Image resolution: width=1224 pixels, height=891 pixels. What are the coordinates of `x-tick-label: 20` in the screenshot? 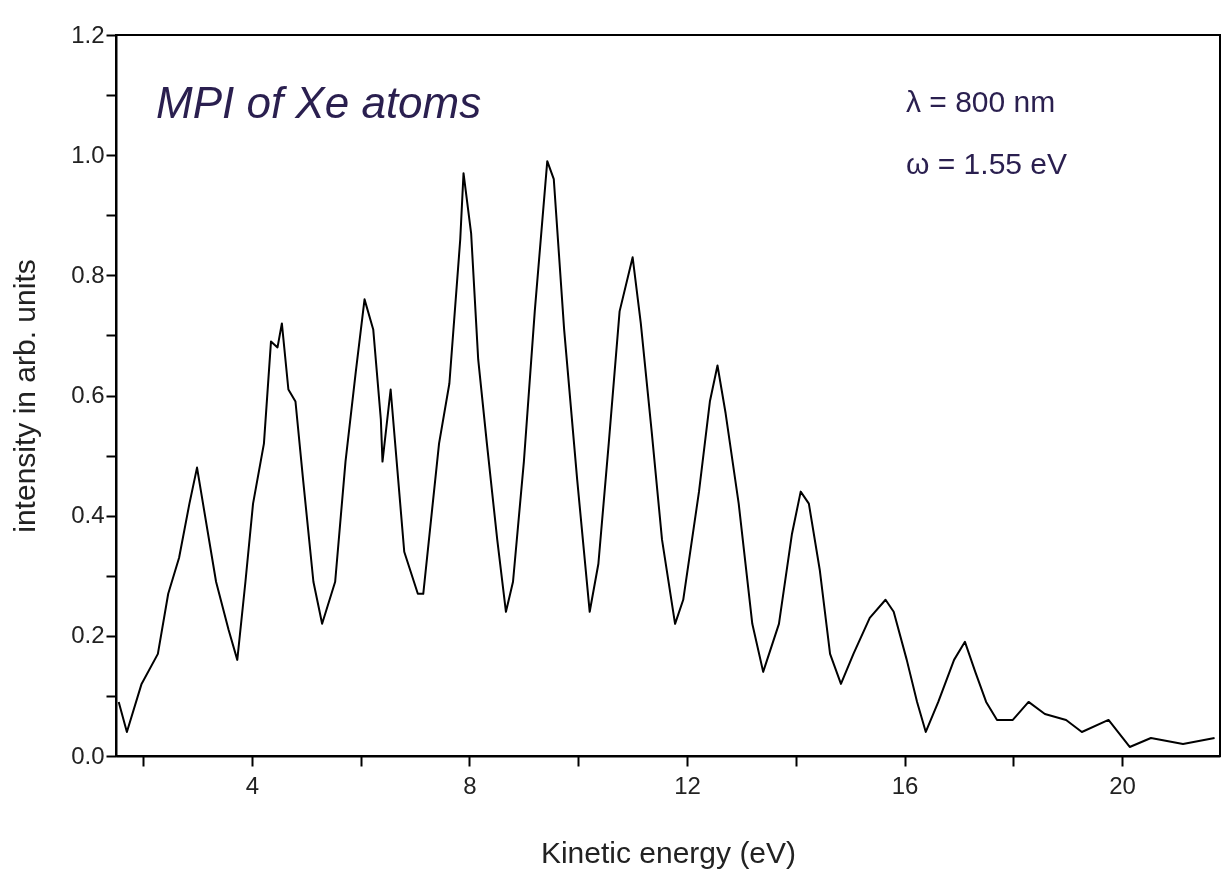 It's located at (1122, 785).